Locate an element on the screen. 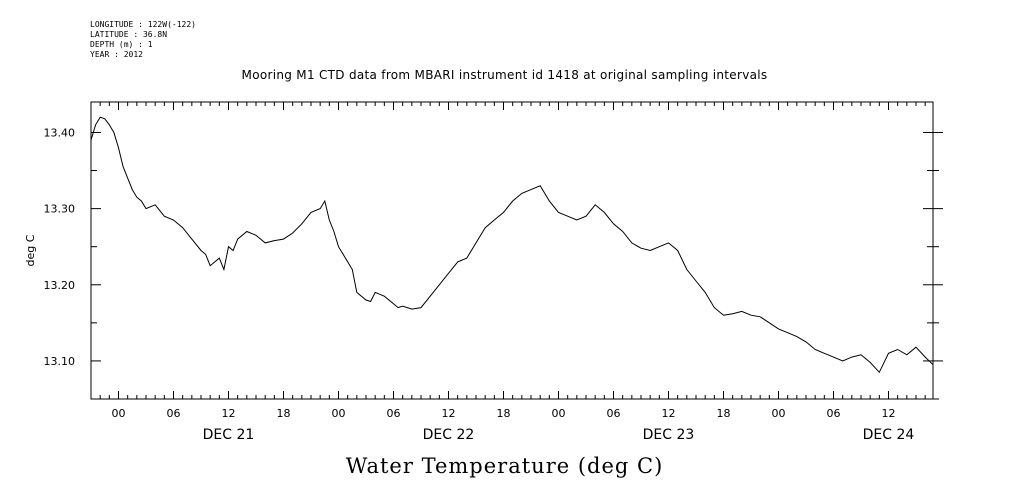 This screenshot has width=1009, height=504. latitude-text: LATITUDE : 36.8N is located at coordinates (129, 34).